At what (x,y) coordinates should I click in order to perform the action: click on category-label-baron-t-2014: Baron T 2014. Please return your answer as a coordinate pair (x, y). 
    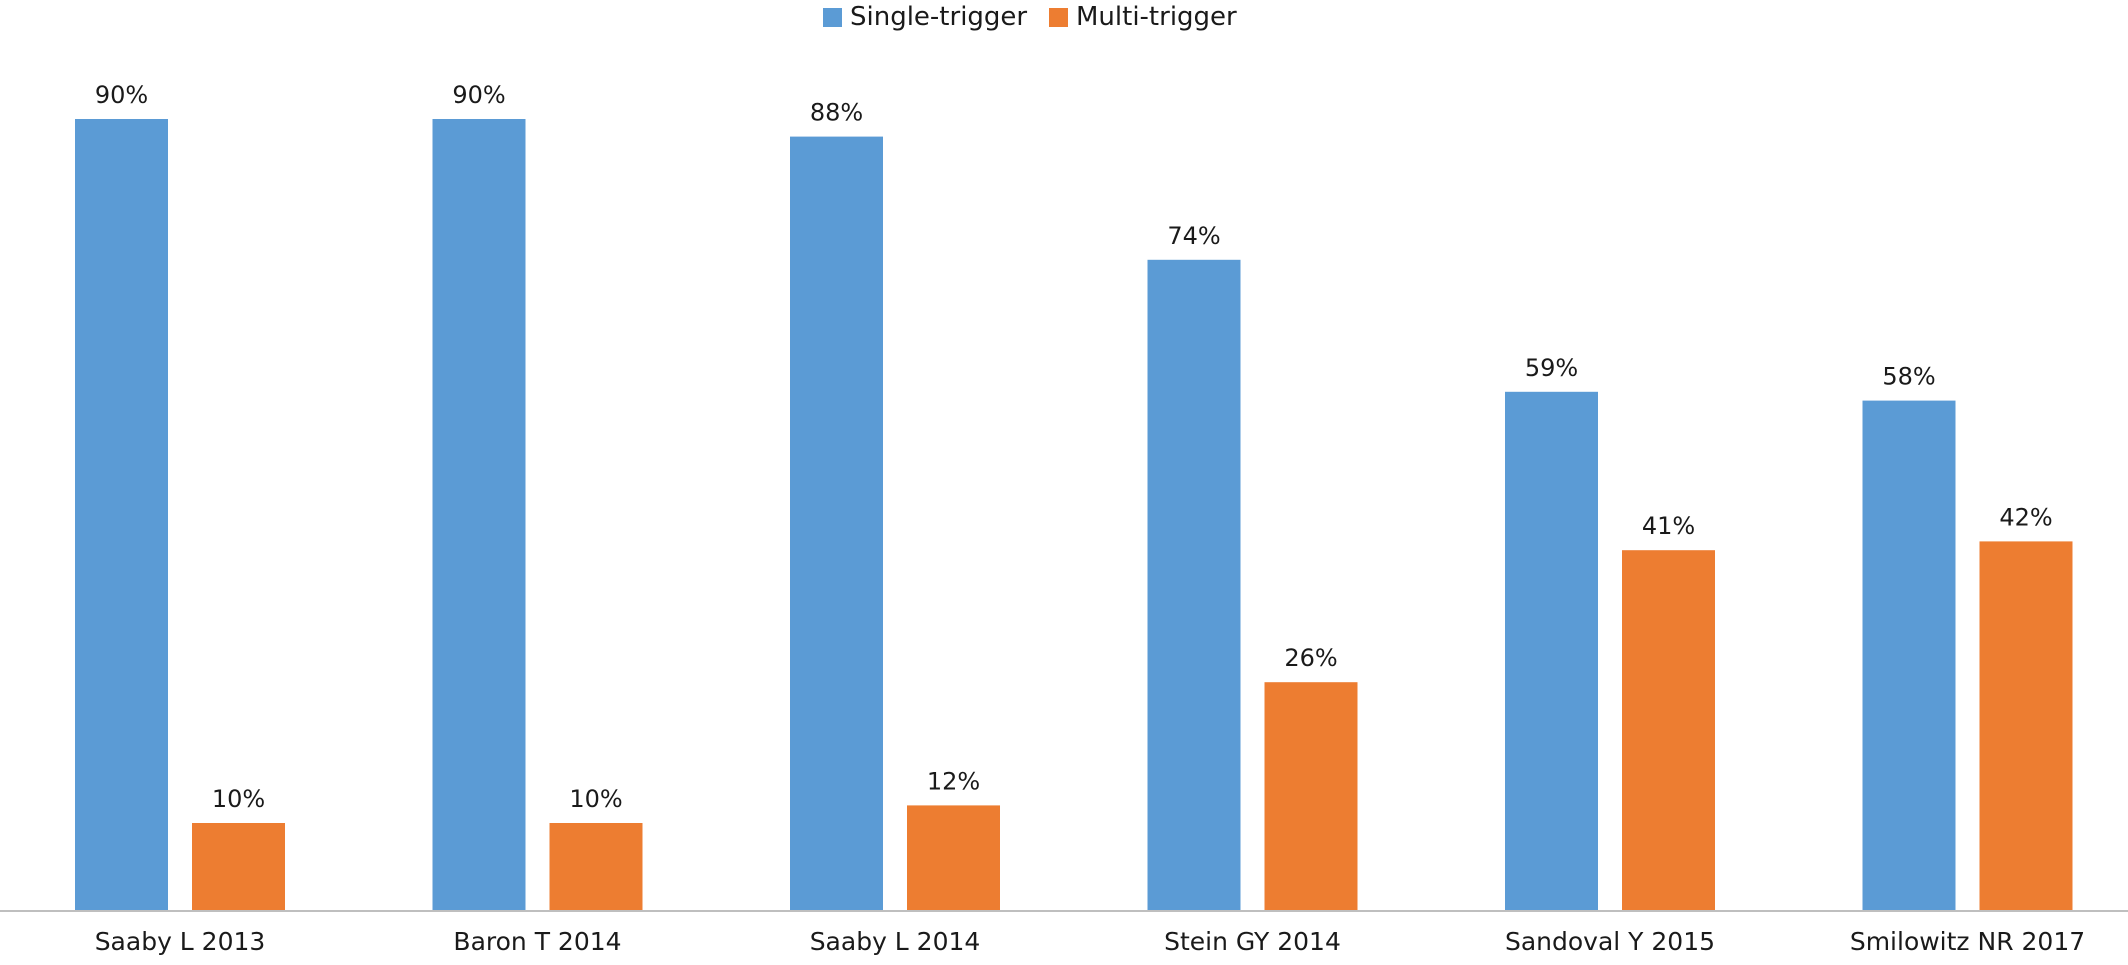
    Looking at the image, I should click on (537, 941).